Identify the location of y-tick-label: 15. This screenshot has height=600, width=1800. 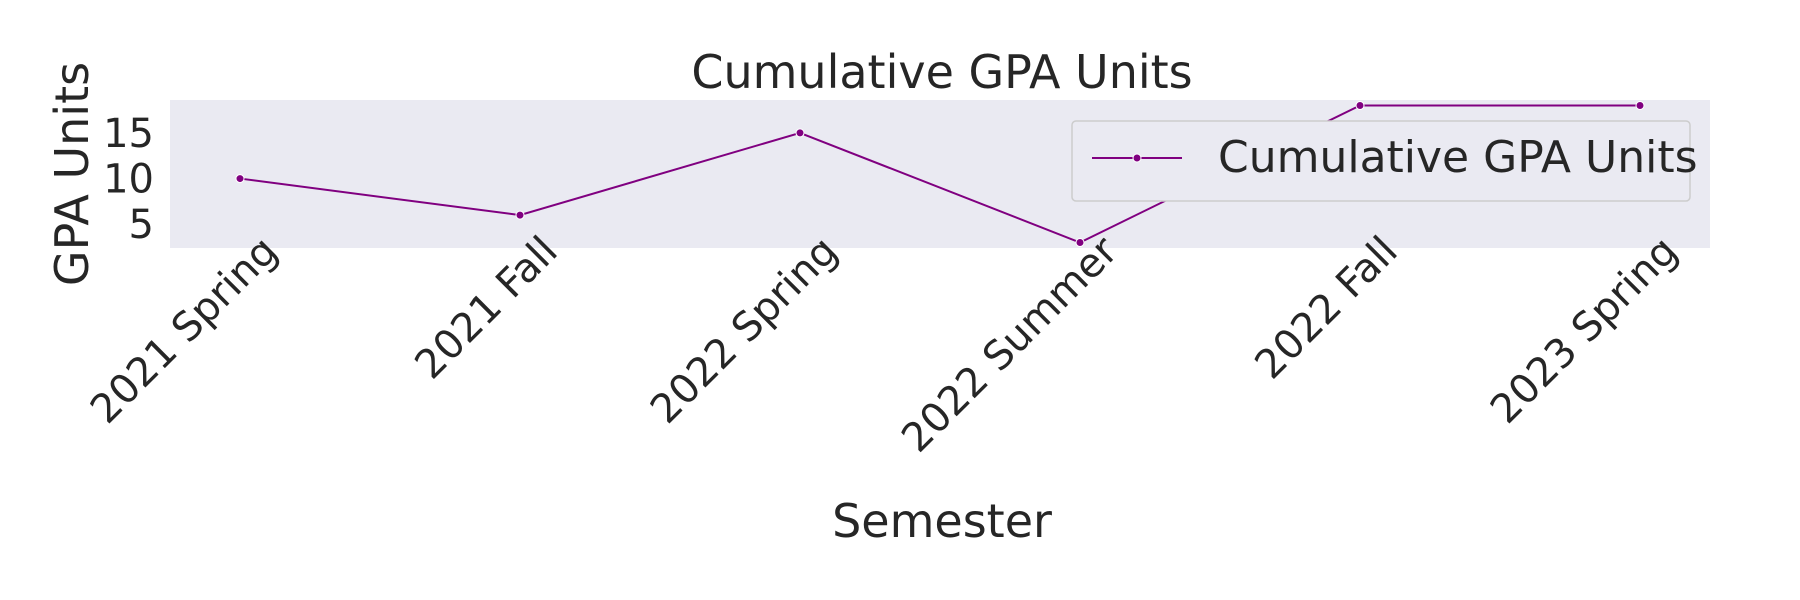
(128, 134).